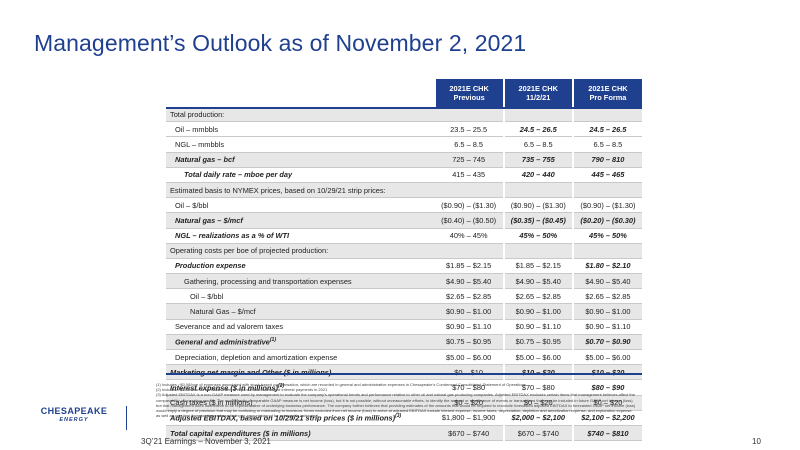  Describe the element at coordinates (606, 418) in the screenshot. I see `value-cell: $2,100 – $2,200` at that location.